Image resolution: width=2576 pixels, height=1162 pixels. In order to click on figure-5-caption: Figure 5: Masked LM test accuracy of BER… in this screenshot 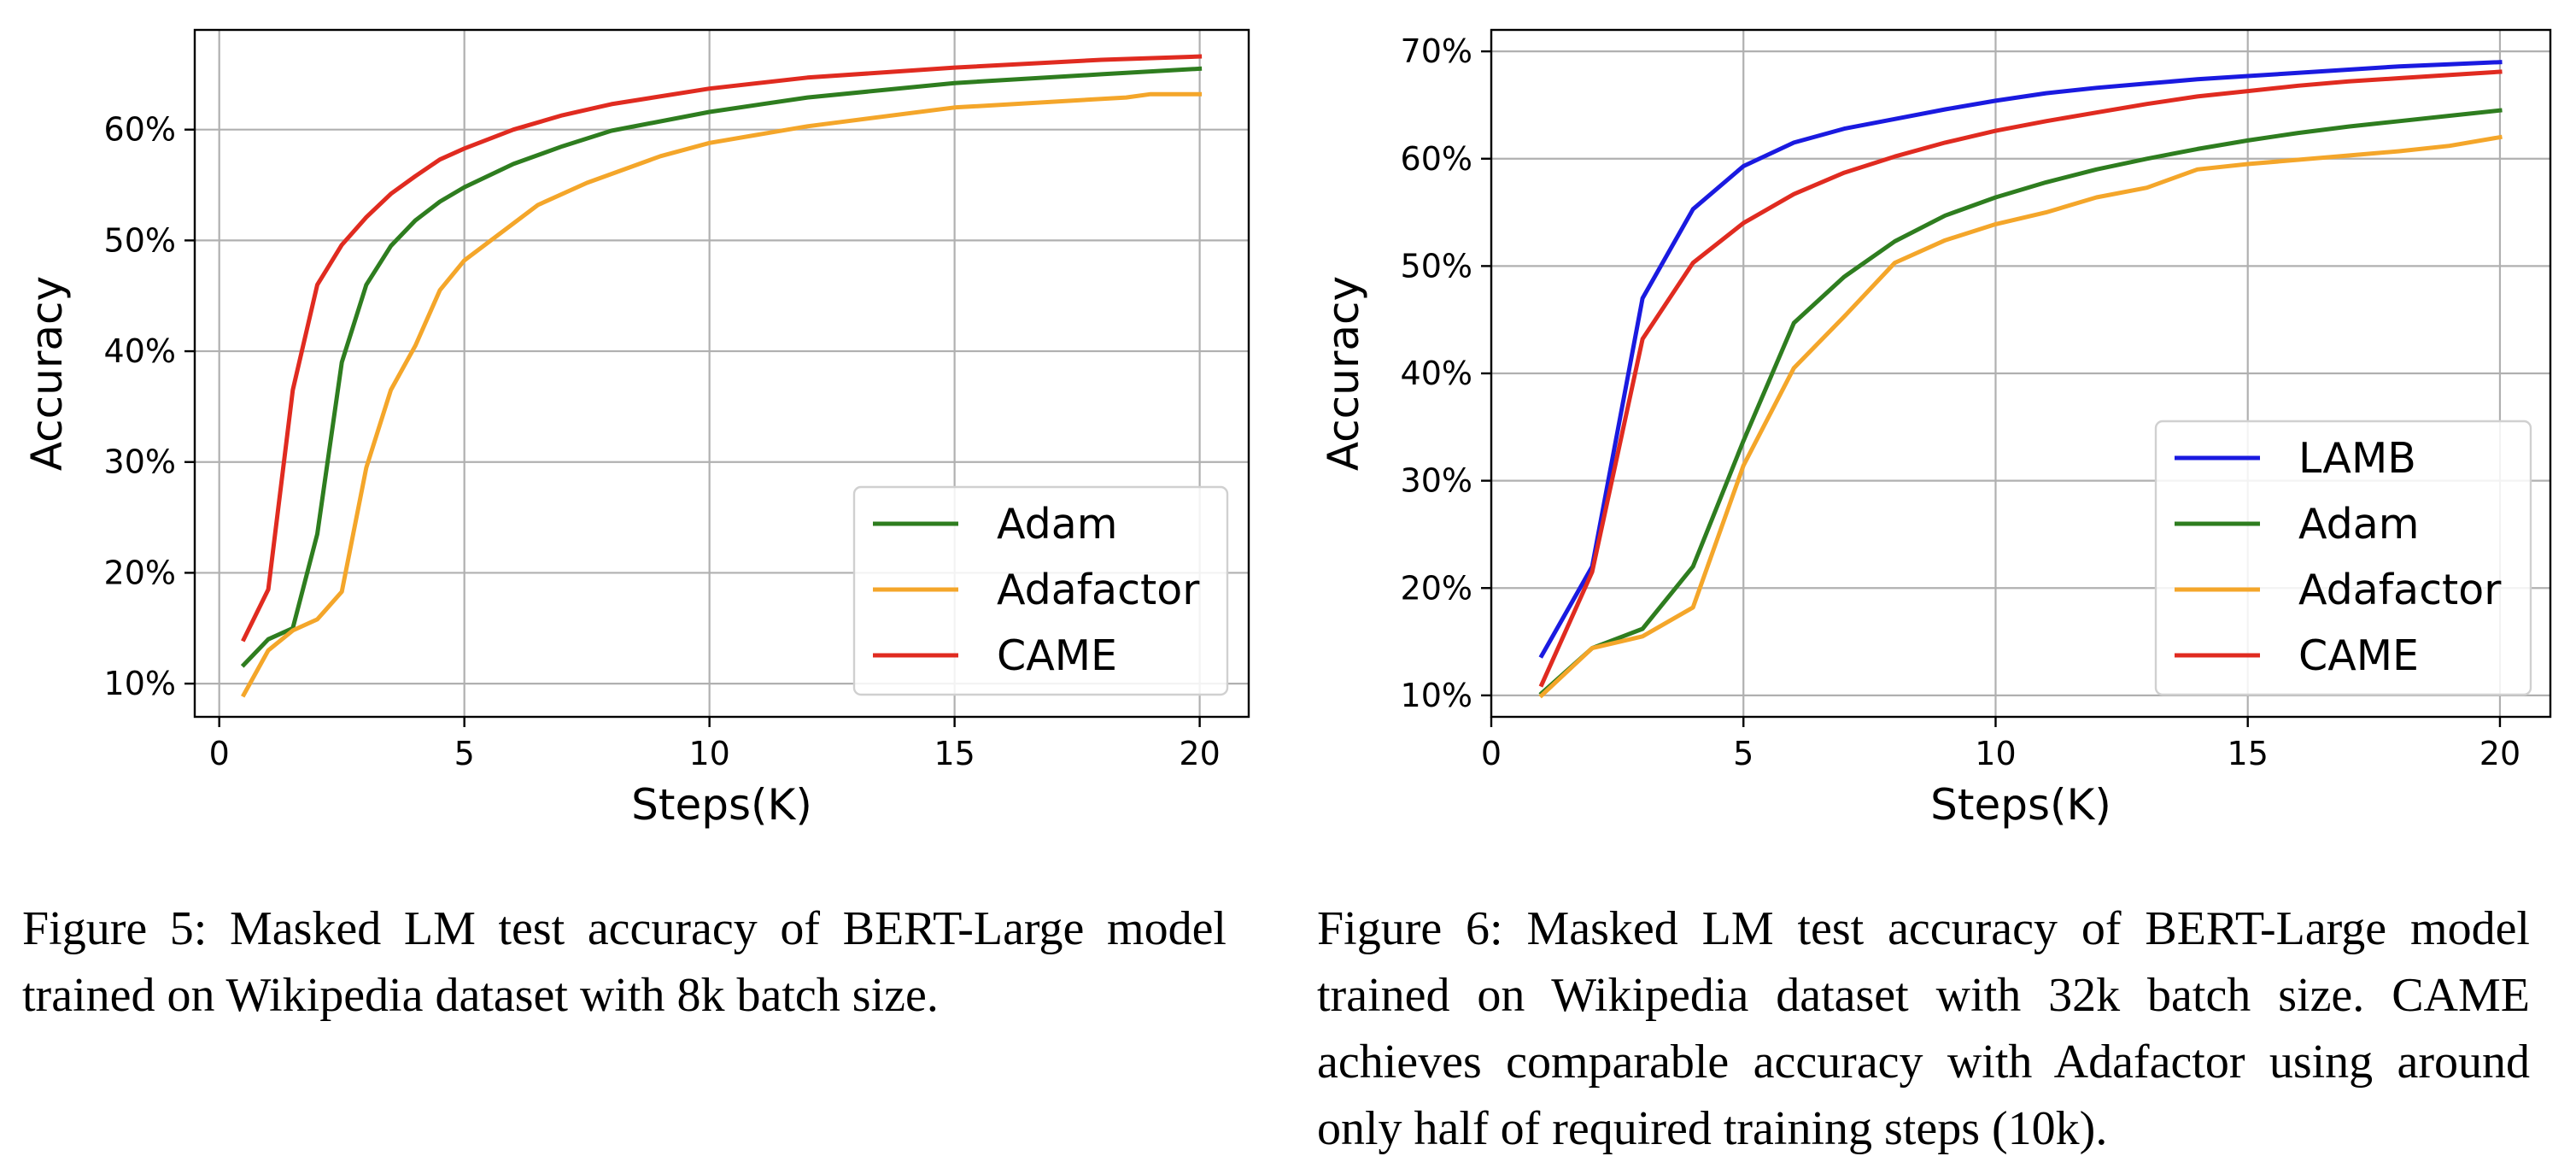, I will do `click(624, 962)`.